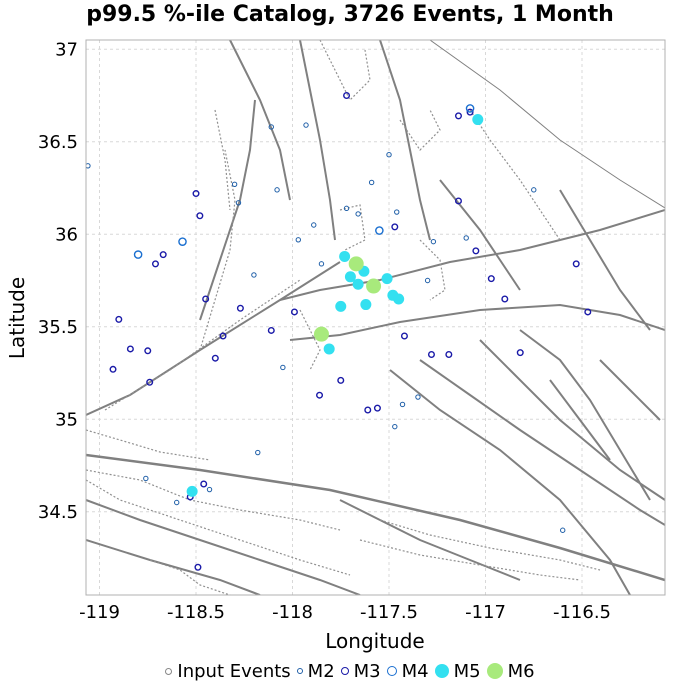 This screenshot has height=686, width=700. What do you see at coordinates (415, 671) in the screenshot?
I see `legend-label-m4: M4` at bounding box center [415, 671].